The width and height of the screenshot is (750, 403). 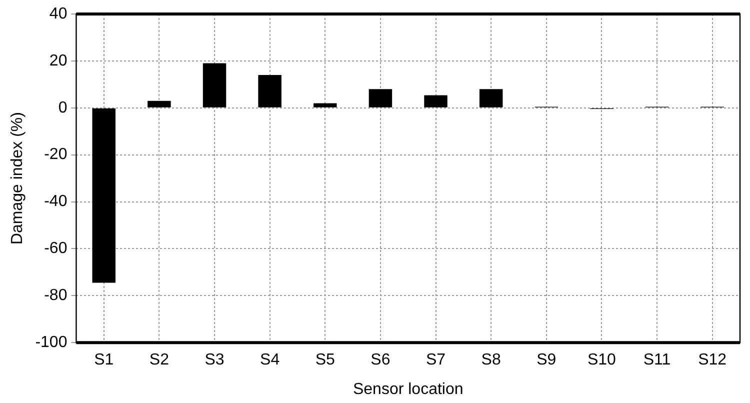 I want to click on x-tick-label: S2, so click(x=159, y=360).